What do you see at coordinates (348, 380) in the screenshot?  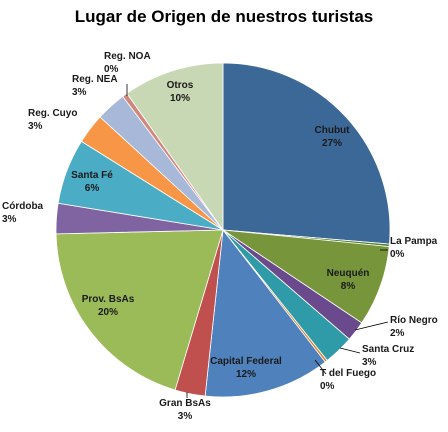 I see `slice-label-6: T del Fuego 0%` at bounding box center [348, 380].